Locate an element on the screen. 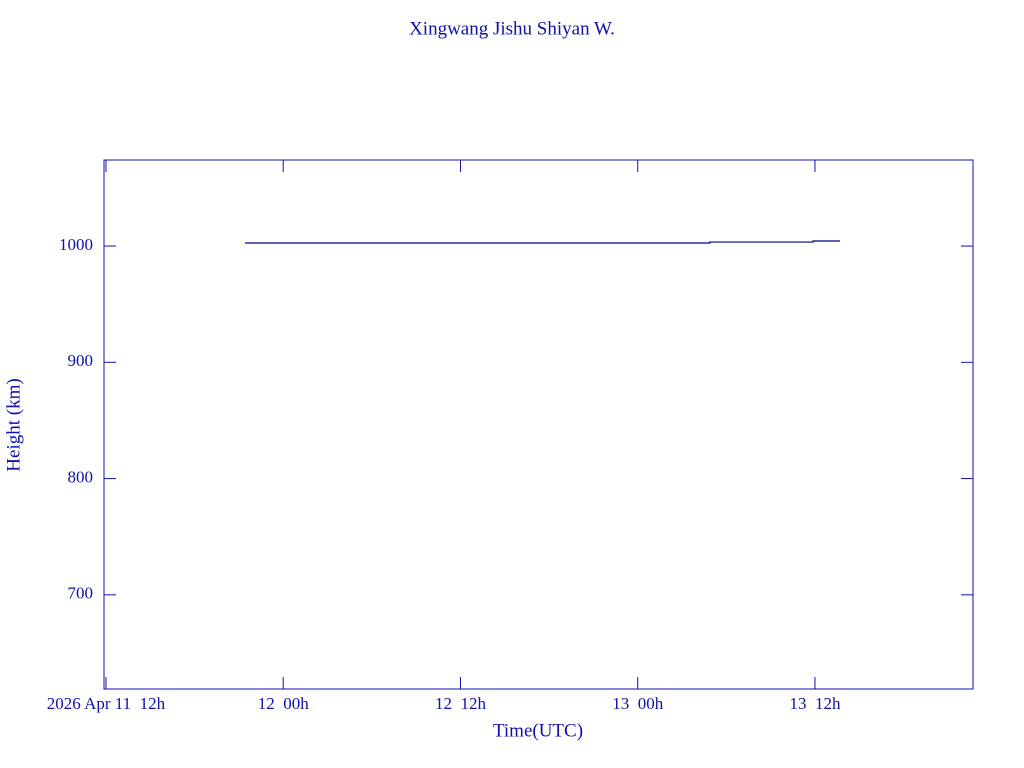 Image resolution: width=1024 pixels, height=768 pixels. x-tick-label: 2026 Apr 11 12h is located at coordinates (106, 703).